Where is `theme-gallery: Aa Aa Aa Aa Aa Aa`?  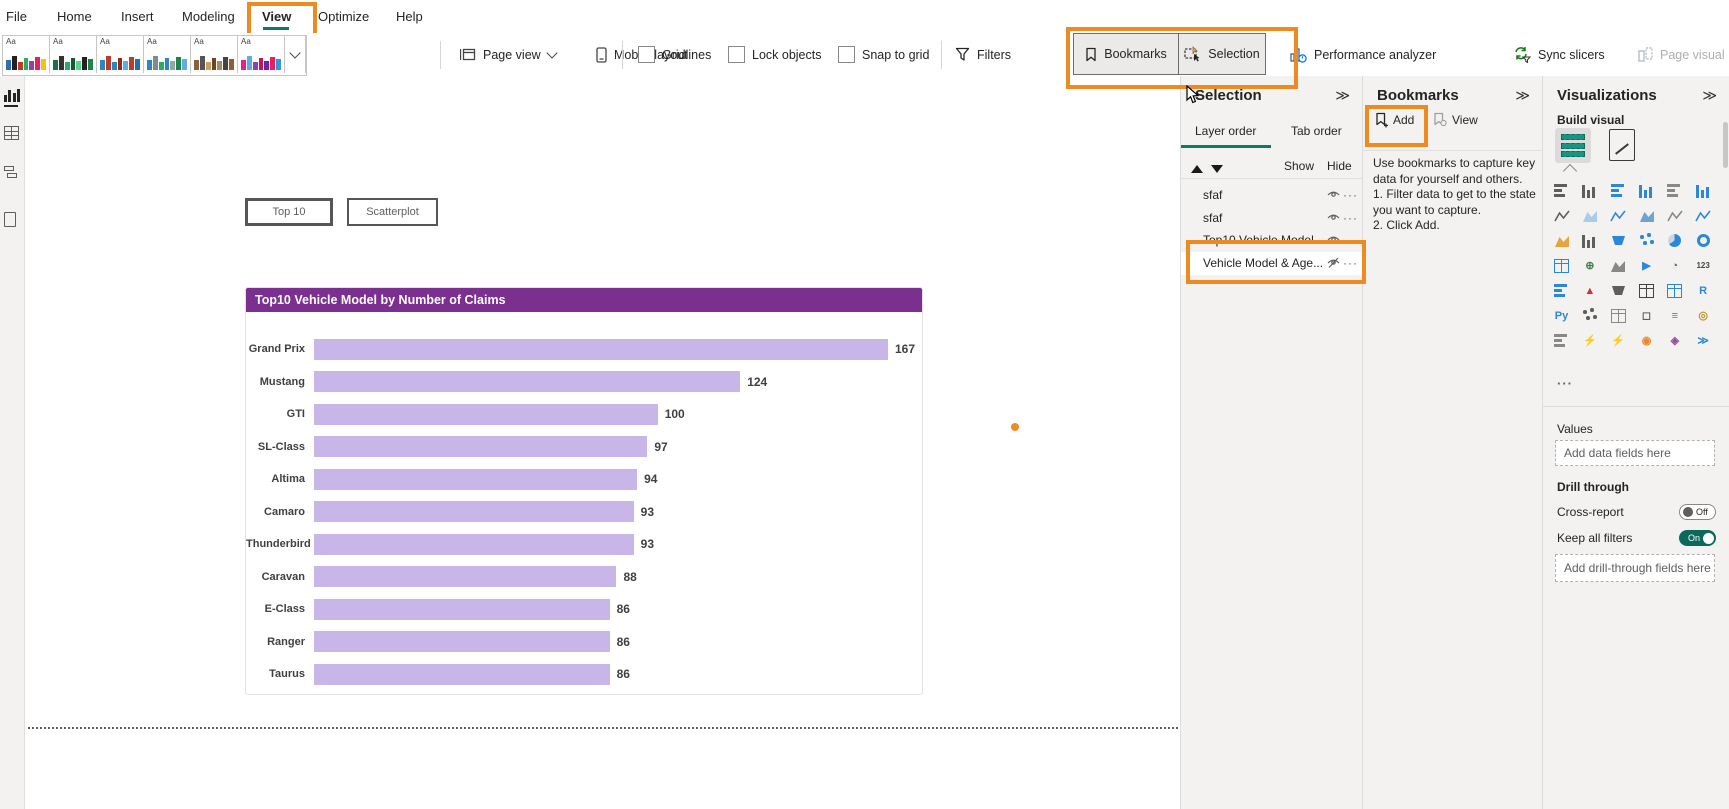
theme-gallery: Aa Aa Aa Aa Aa Aa is located at coordinates (154, 55).